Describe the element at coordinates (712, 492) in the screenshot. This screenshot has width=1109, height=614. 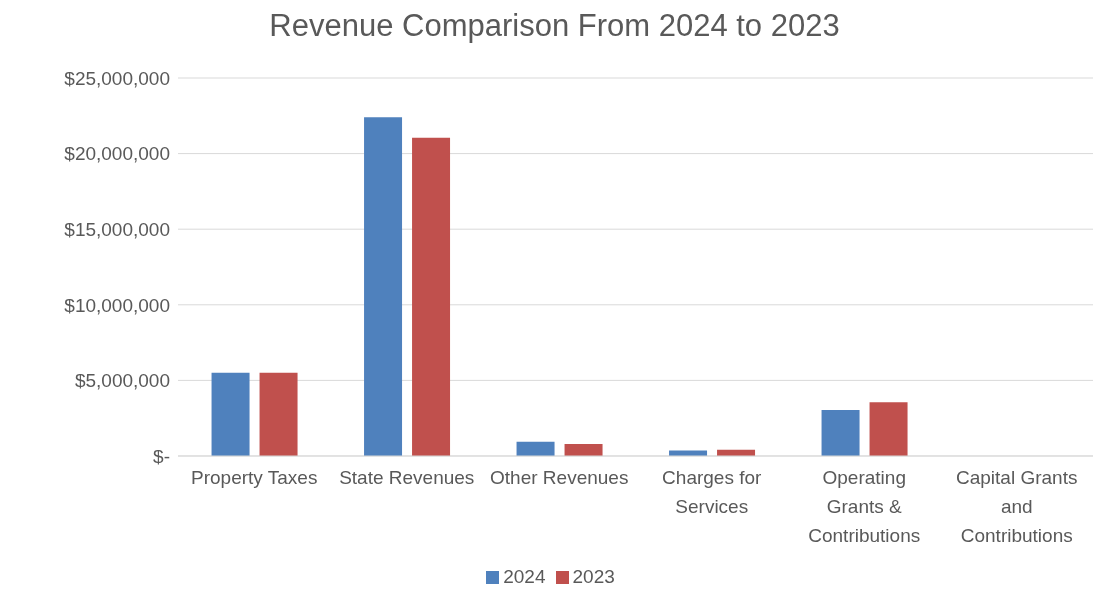
I see `x-tick-label: Charges for Services` at that location.